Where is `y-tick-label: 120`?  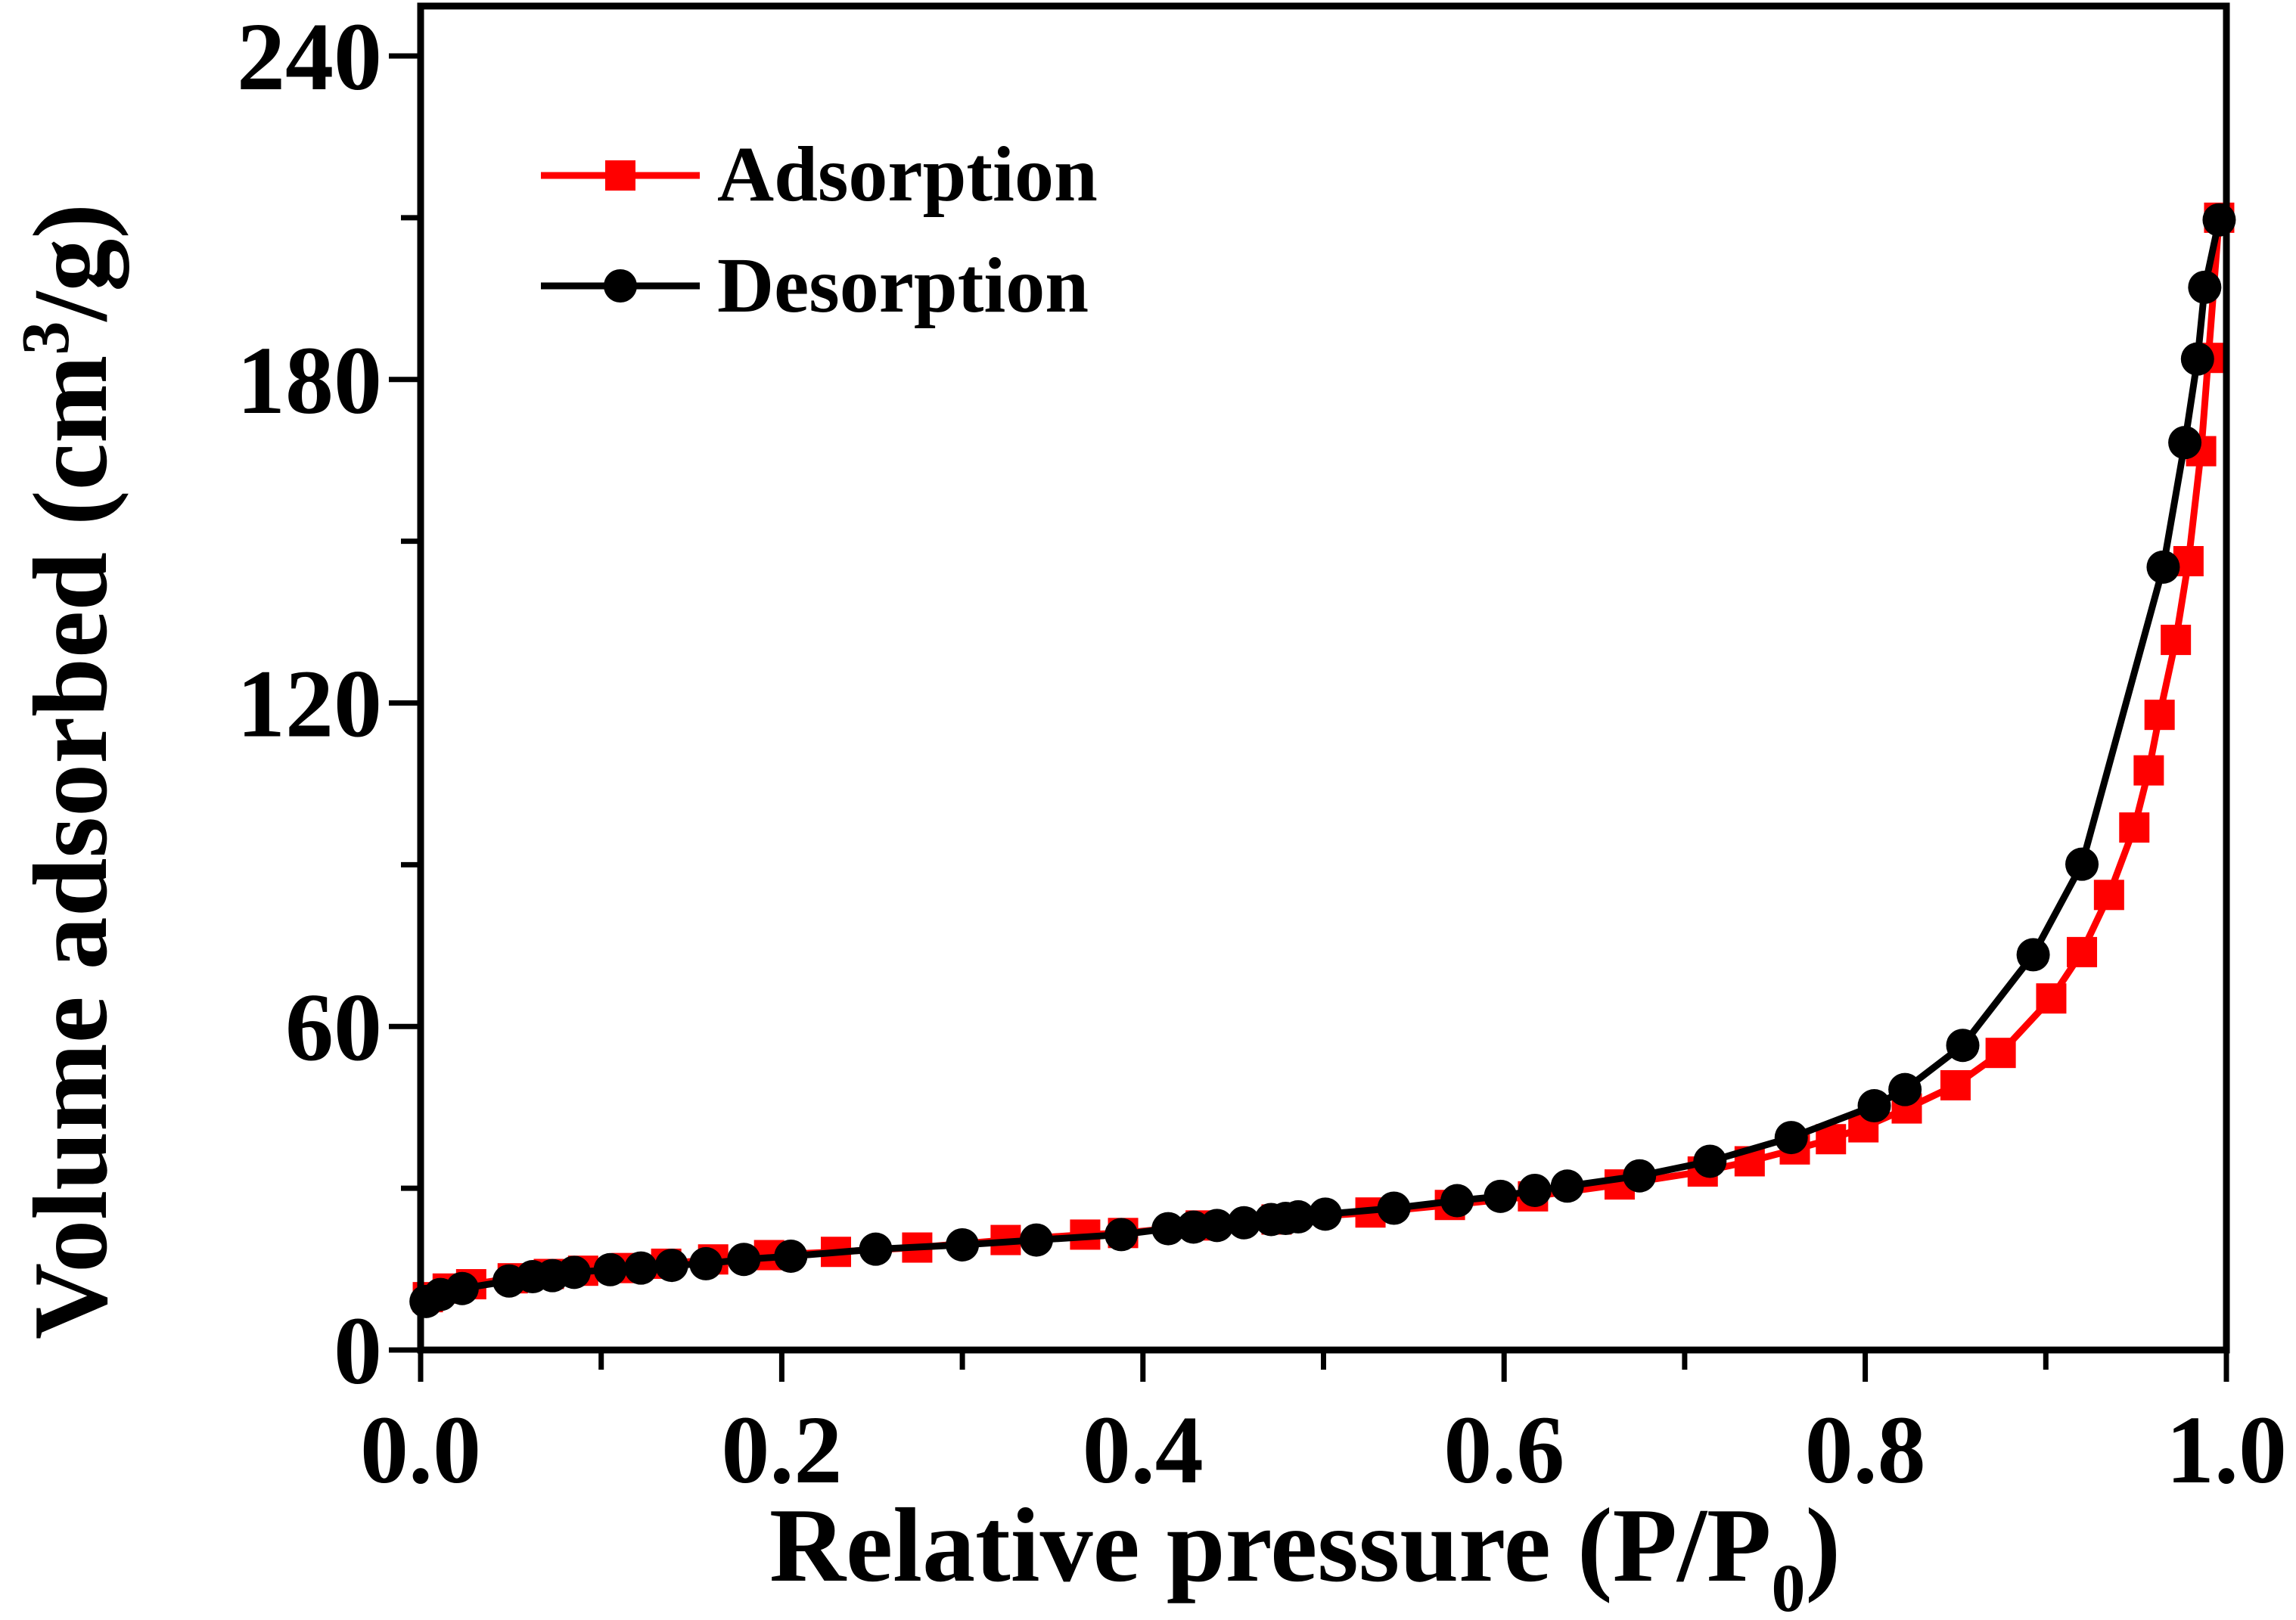 y-tick-label: 120 is located at coordinates (309, 704).